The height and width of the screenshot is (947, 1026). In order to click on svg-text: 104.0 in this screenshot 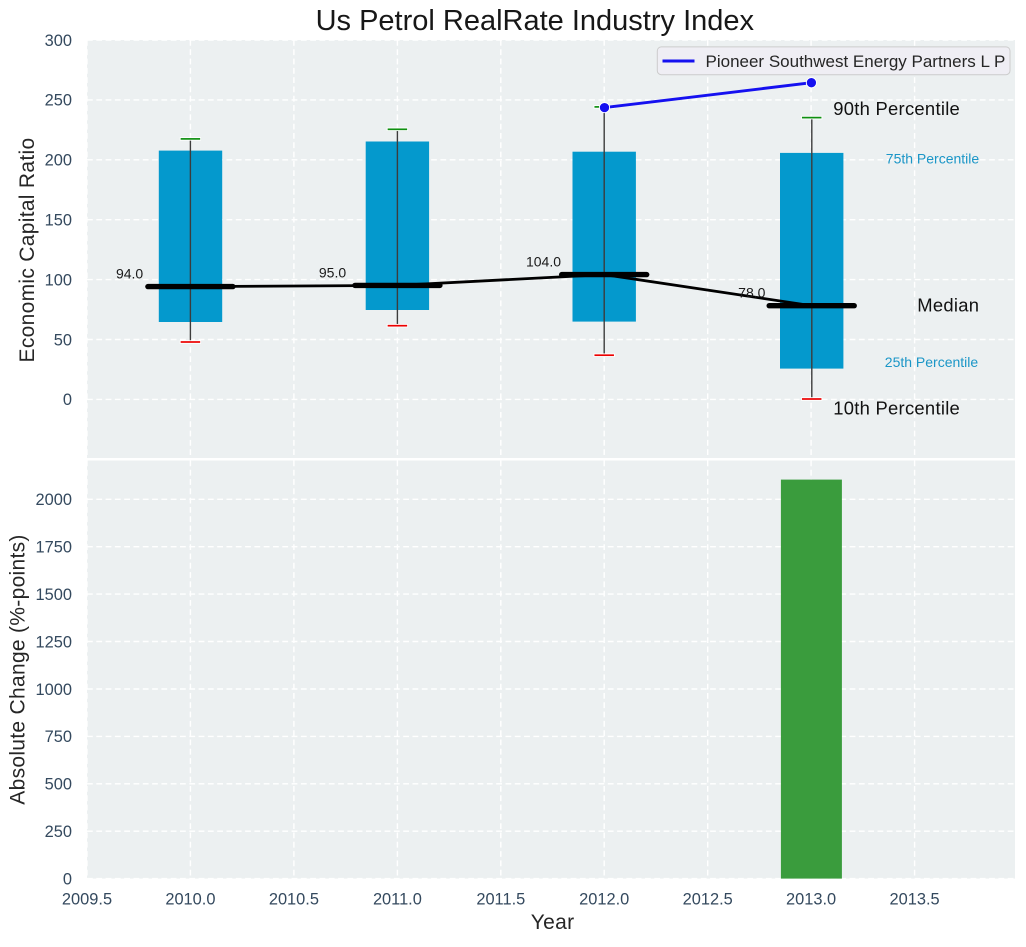, I will do `click(543, 262)`.